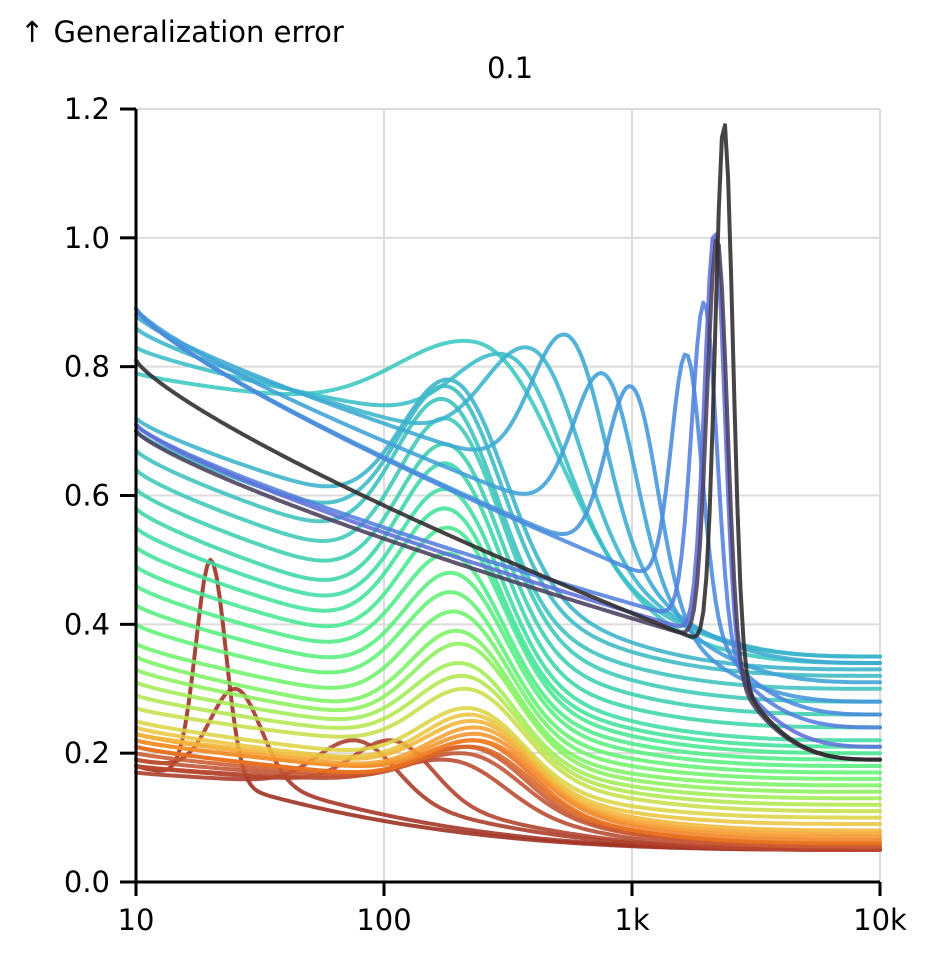  What do you see at coordinates (87, 624) in the screenshot?
I see `y-tick-label-2: 0.4` at bounding box center [87, 624].